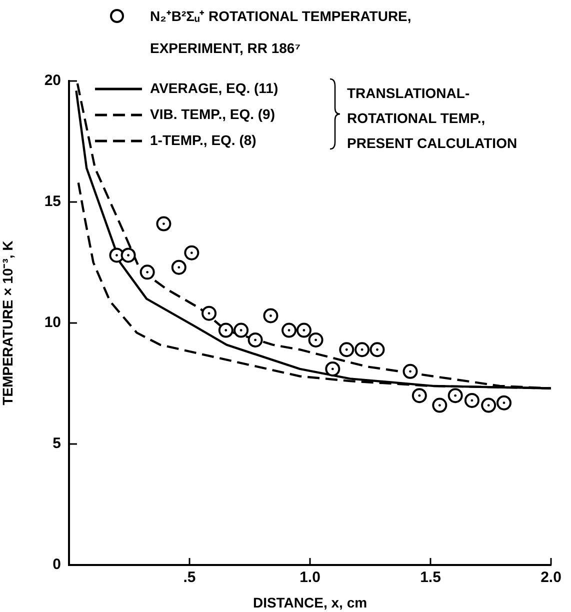  I want to click on y-tick-label: 5, so click(56, 443).